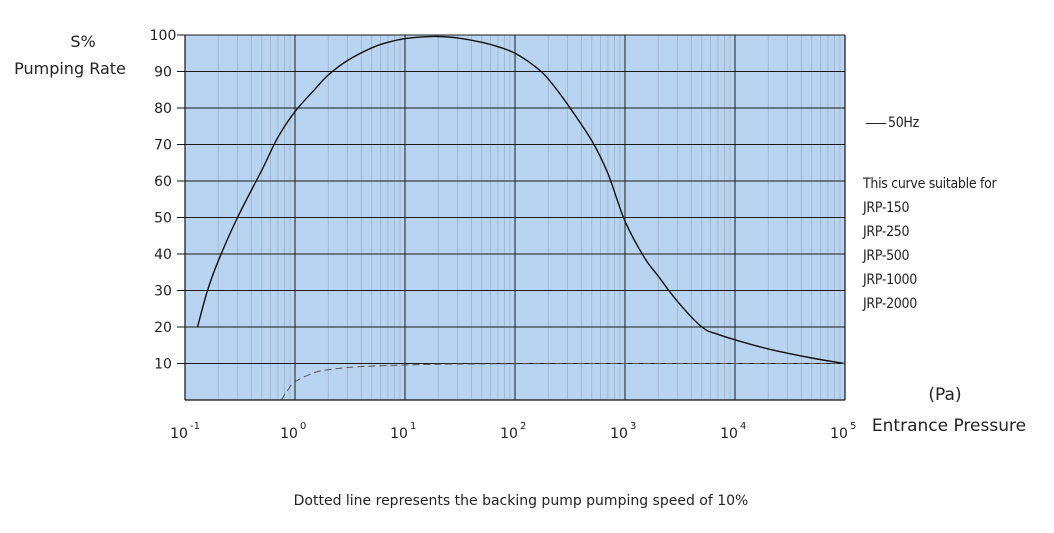 The height and width of the screenshot is (533, 1054). Describe the element at coordinates (163, 182) in the screenshot. I see `y-tick-label: 60` at that location.